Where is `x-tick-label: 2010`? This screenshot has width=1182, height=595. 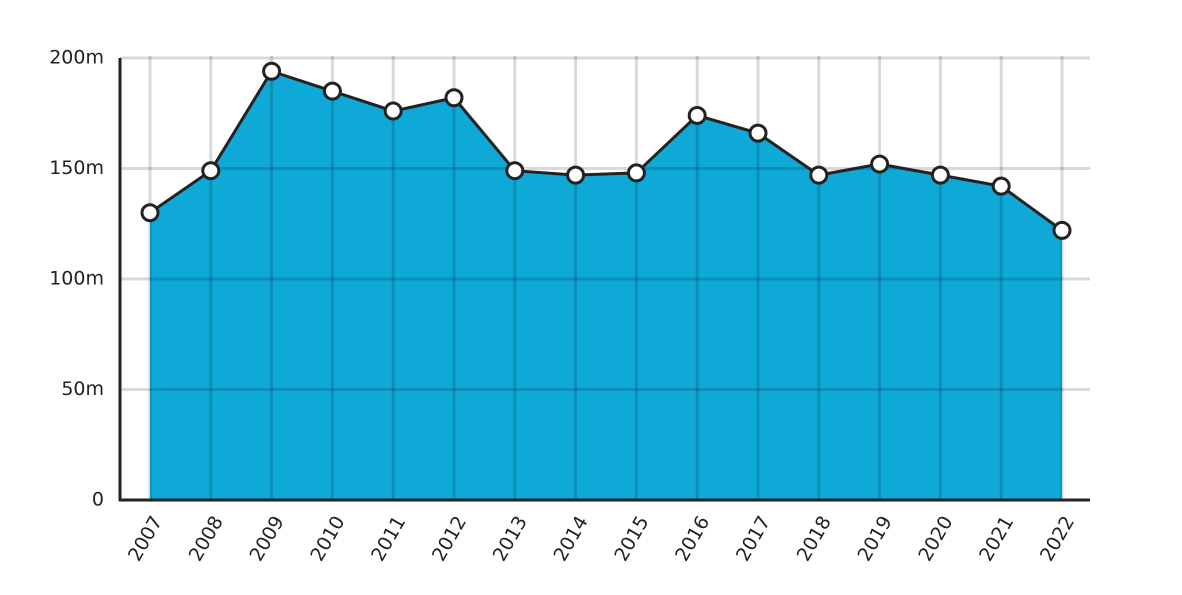
x-tick-label: 2010 is located at coordinates (327, 538).